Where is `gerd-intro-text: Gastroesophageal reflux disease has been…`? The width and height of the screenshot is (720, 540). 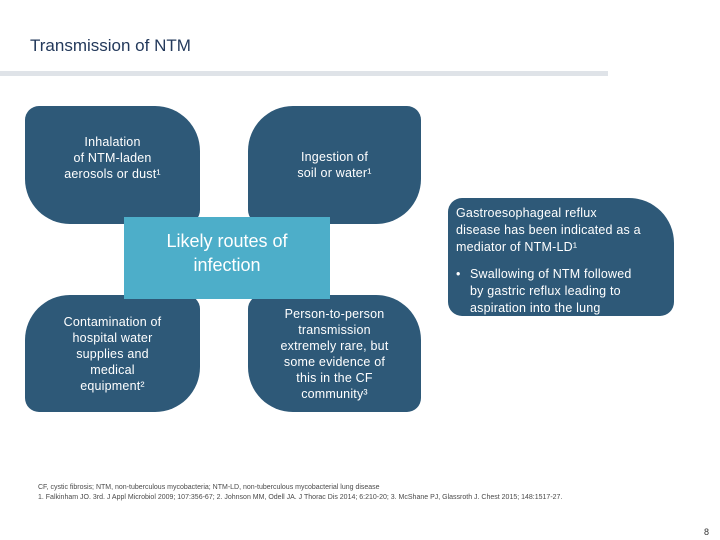
gerd-intro-text: Gastroesophageal reflux disease has been… is located at coordinates (548, 230).